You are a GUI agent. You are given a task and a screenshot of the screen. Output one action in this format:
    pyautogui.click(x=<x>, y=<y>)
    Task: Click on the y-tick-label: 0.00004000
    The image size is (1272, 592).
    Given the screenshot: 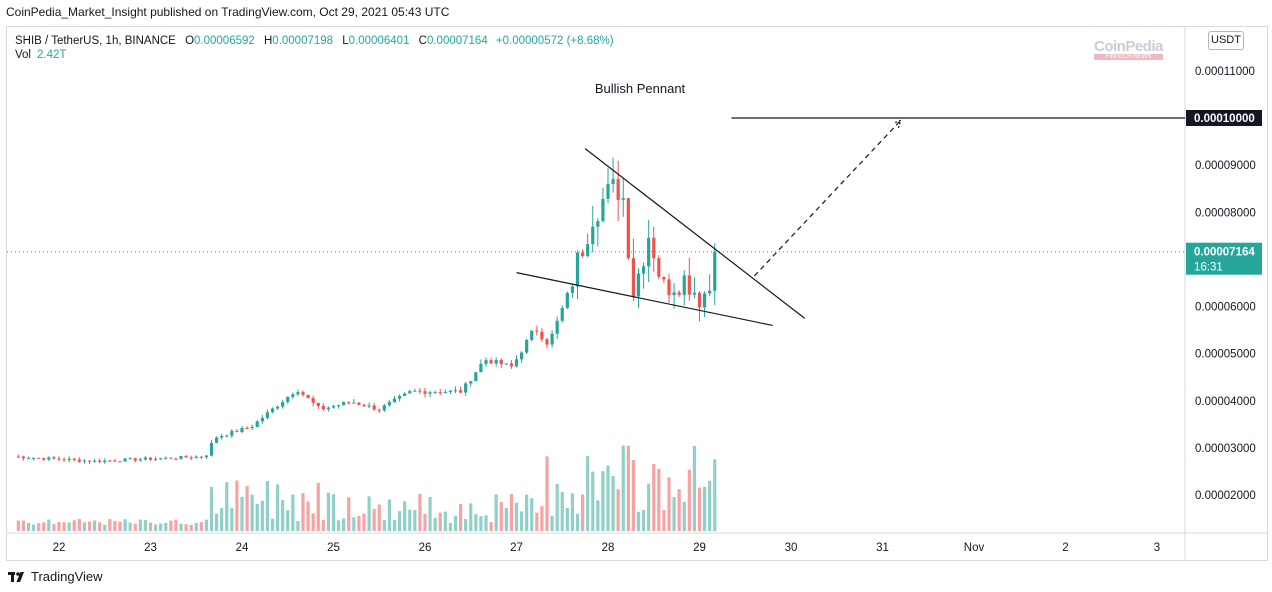 What is the action you would take?
    pyautogui.click(x=1225, y=402)
    